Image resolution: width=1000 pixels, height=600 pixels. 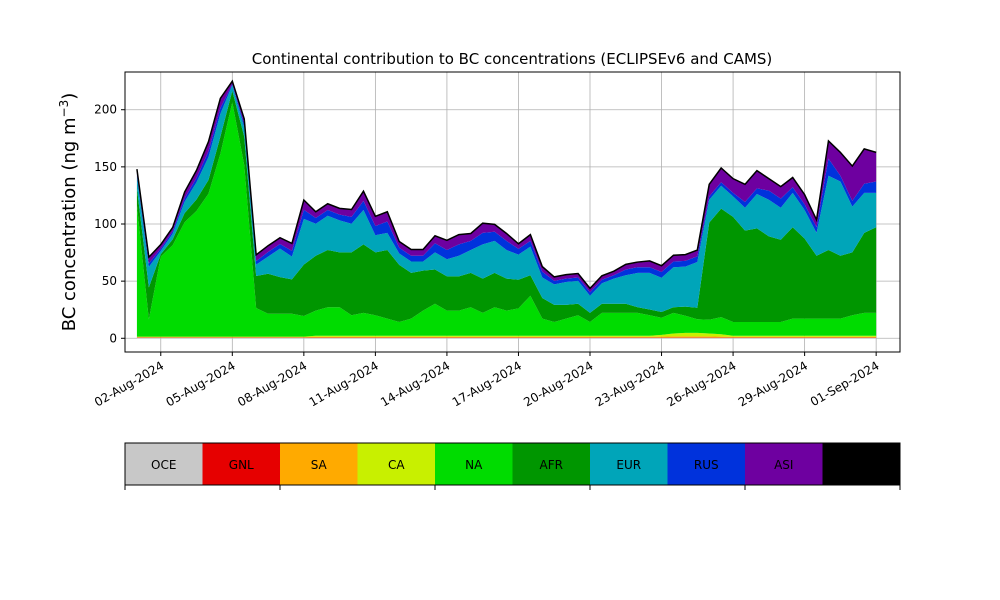 What do you see at coordinates (272, 383) in the screenshot?
I see `x-tick-label: 08-Aug-2024` at bounding box center [272, 383].